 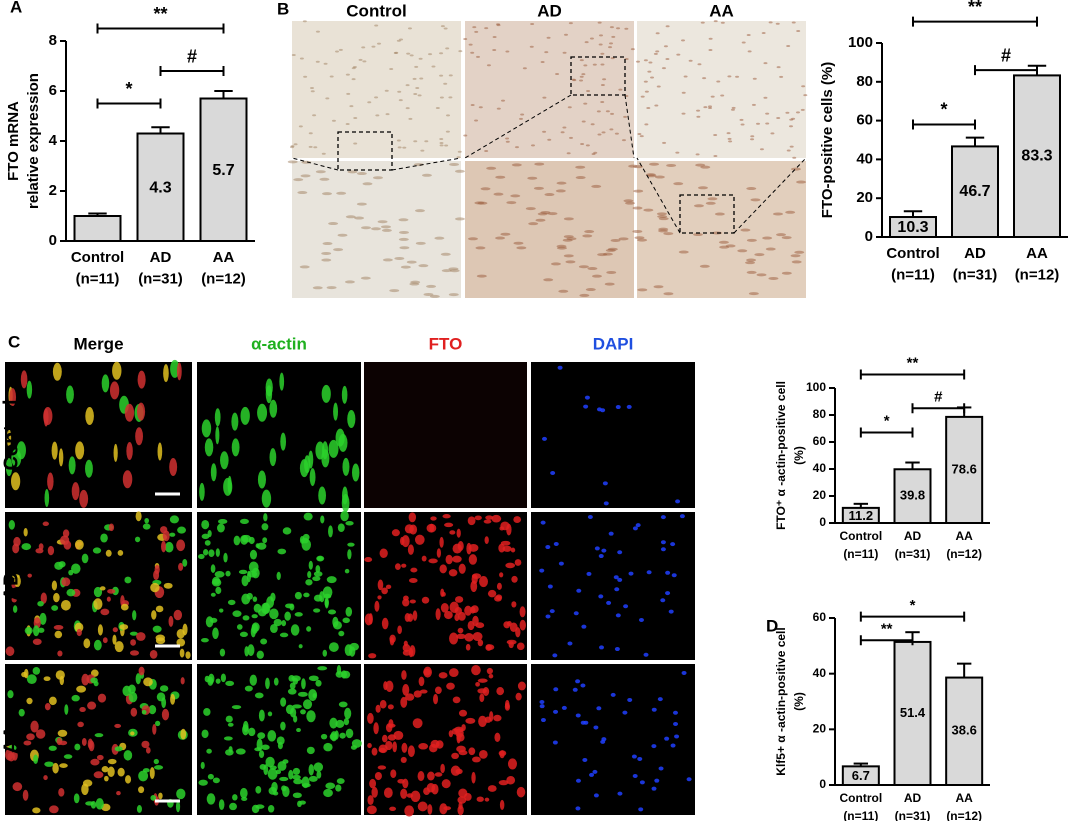 I want to click on y-tick-label: 100, so click(x=816, y=387).